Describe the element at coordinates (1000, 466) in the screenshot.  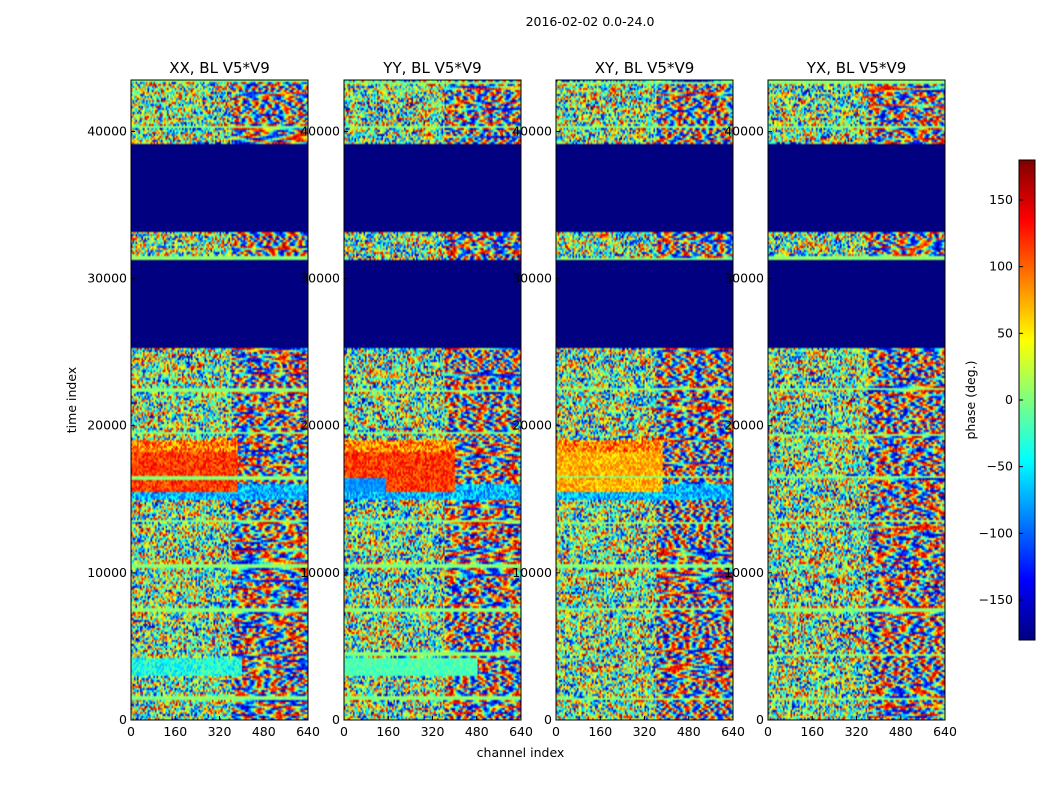
I see `colorbar-tick-label: −50` at that location.